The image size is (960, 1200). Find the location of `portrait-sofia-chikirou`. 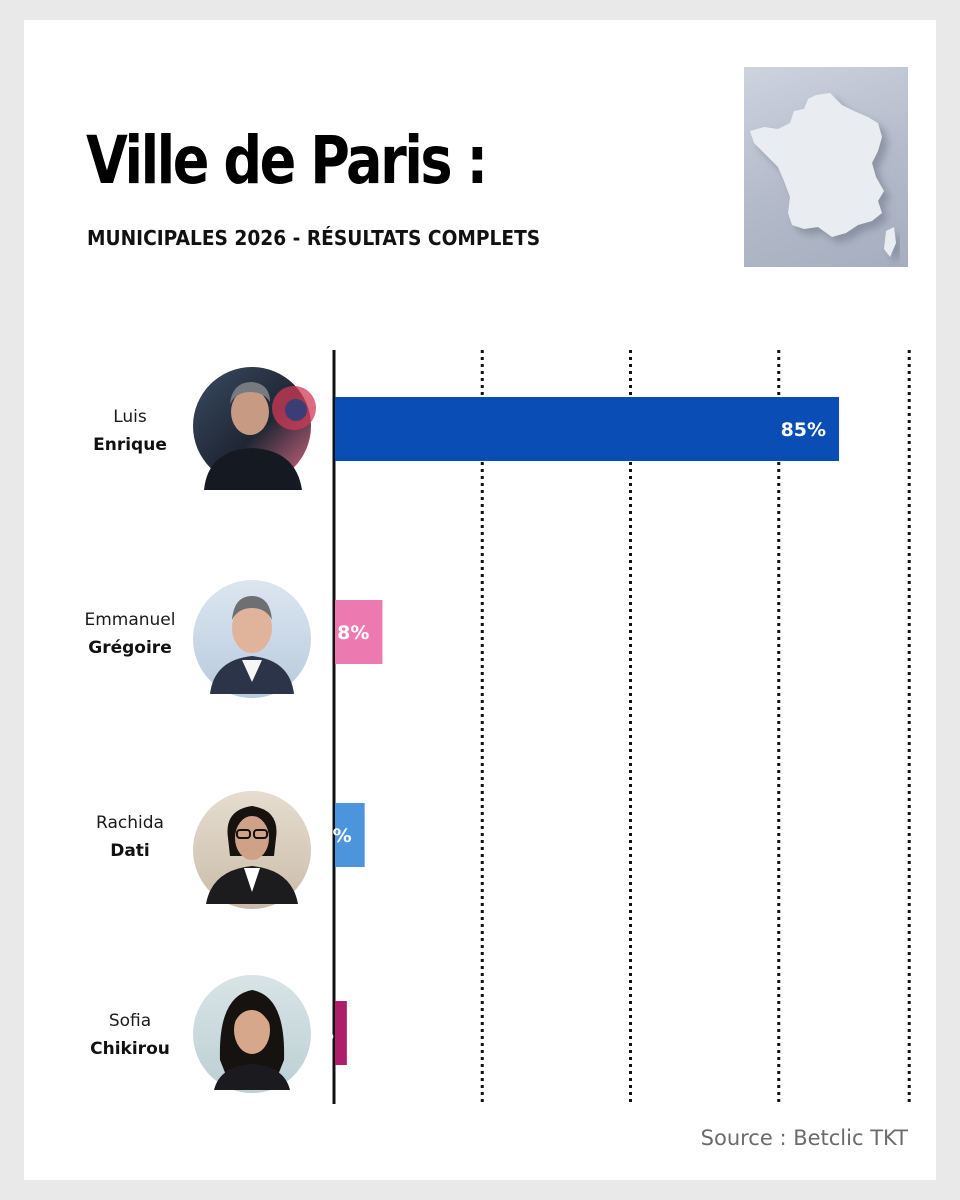

portrait-sofia-chikirou is located at coordinates (252, 1034).